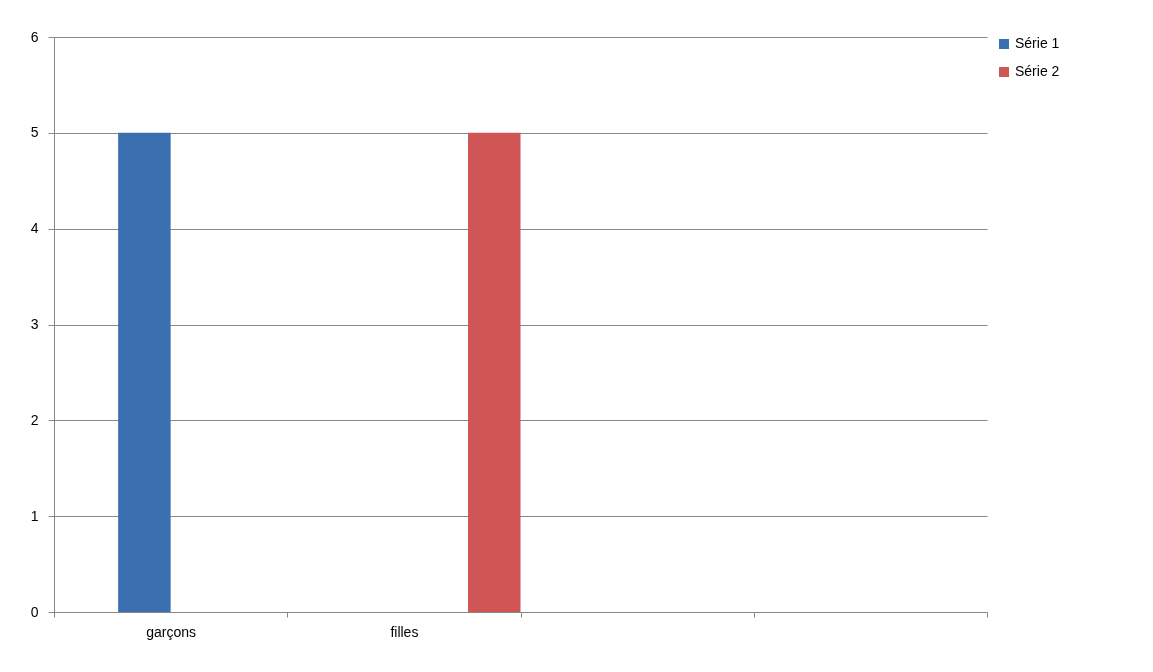  Describe the element at coordinates (34, 611) in the screenshot. I see `y-tick-label: 0` at that location.